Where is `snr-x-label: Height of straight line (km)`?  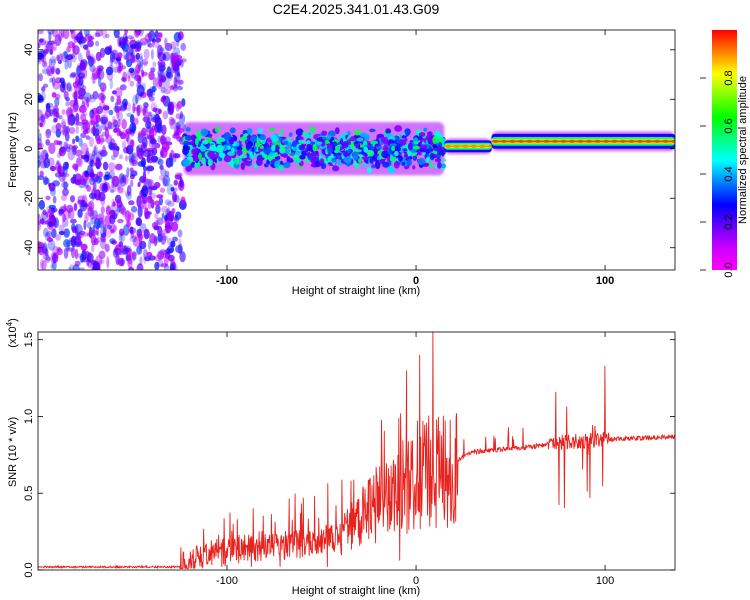
snr-x-label: Height of straight line (km) is located at coordinates (356, 591).